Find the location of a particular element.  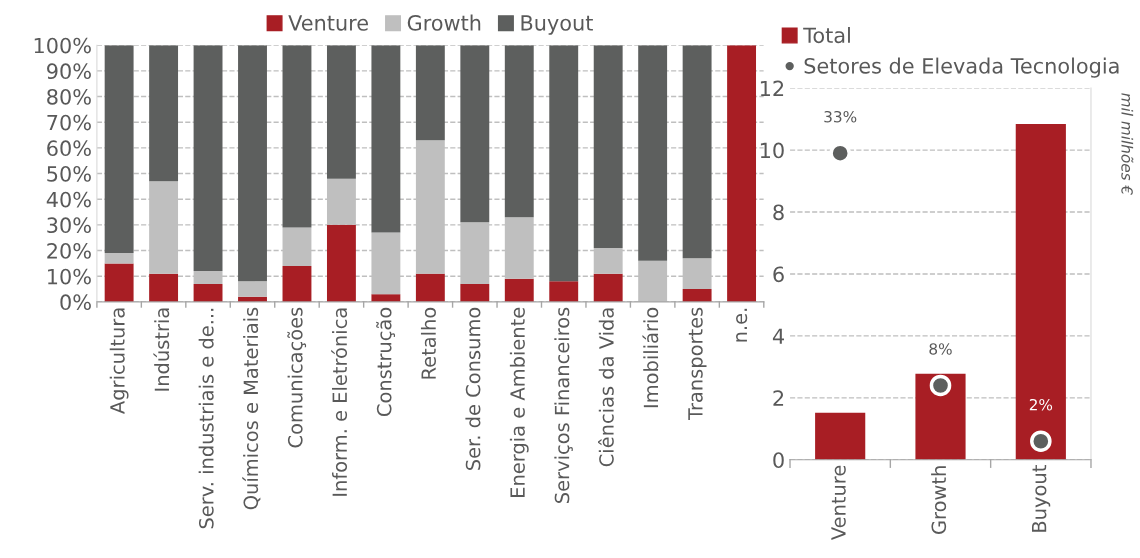

y-tick-label: 50% is located at coordinates (69, 173).